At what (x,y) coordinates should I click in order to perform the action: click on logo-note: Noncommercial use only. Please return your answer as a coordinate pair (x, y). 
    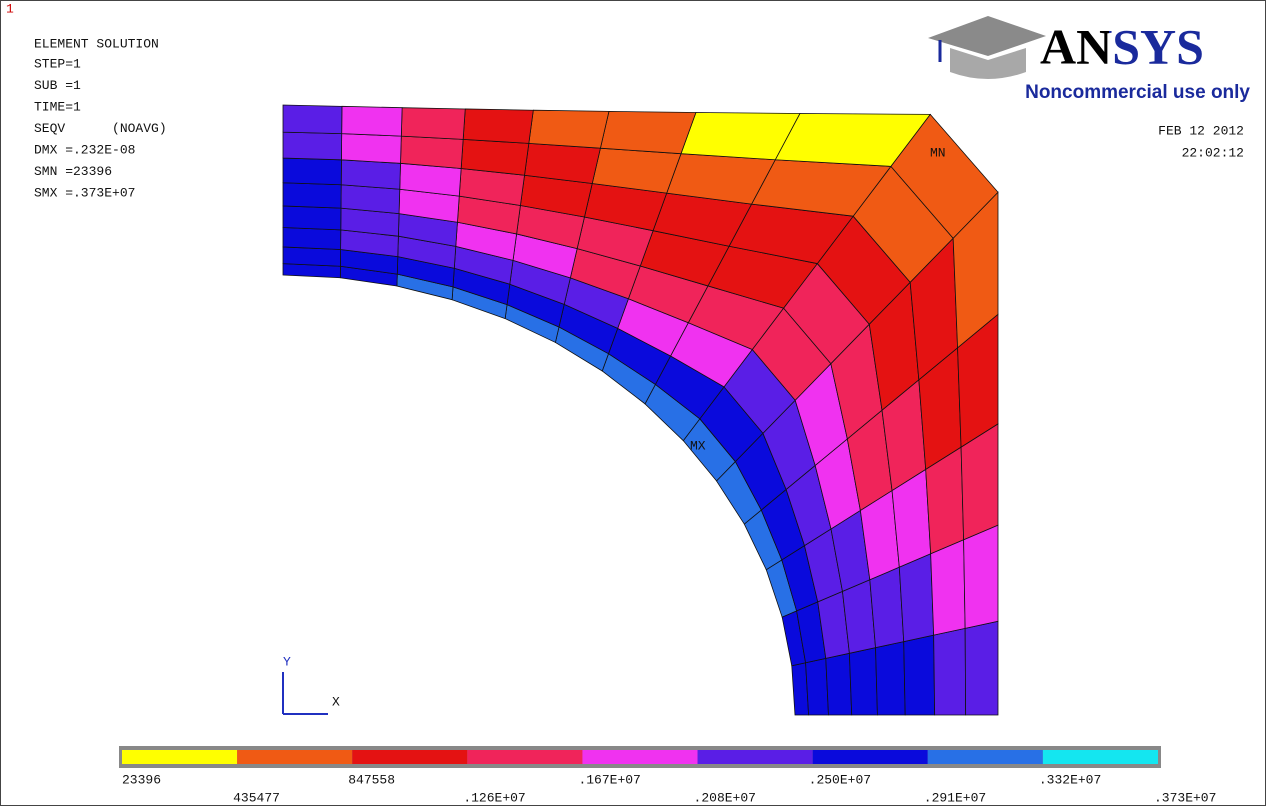
    Looking at the image, I should click on (1137, 92).